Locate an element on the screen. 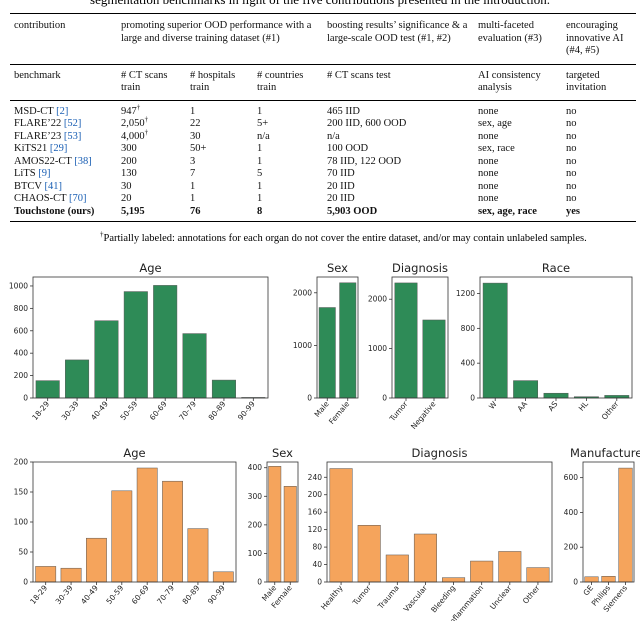  table-cell: 300 is located at coordinates (129, 148).